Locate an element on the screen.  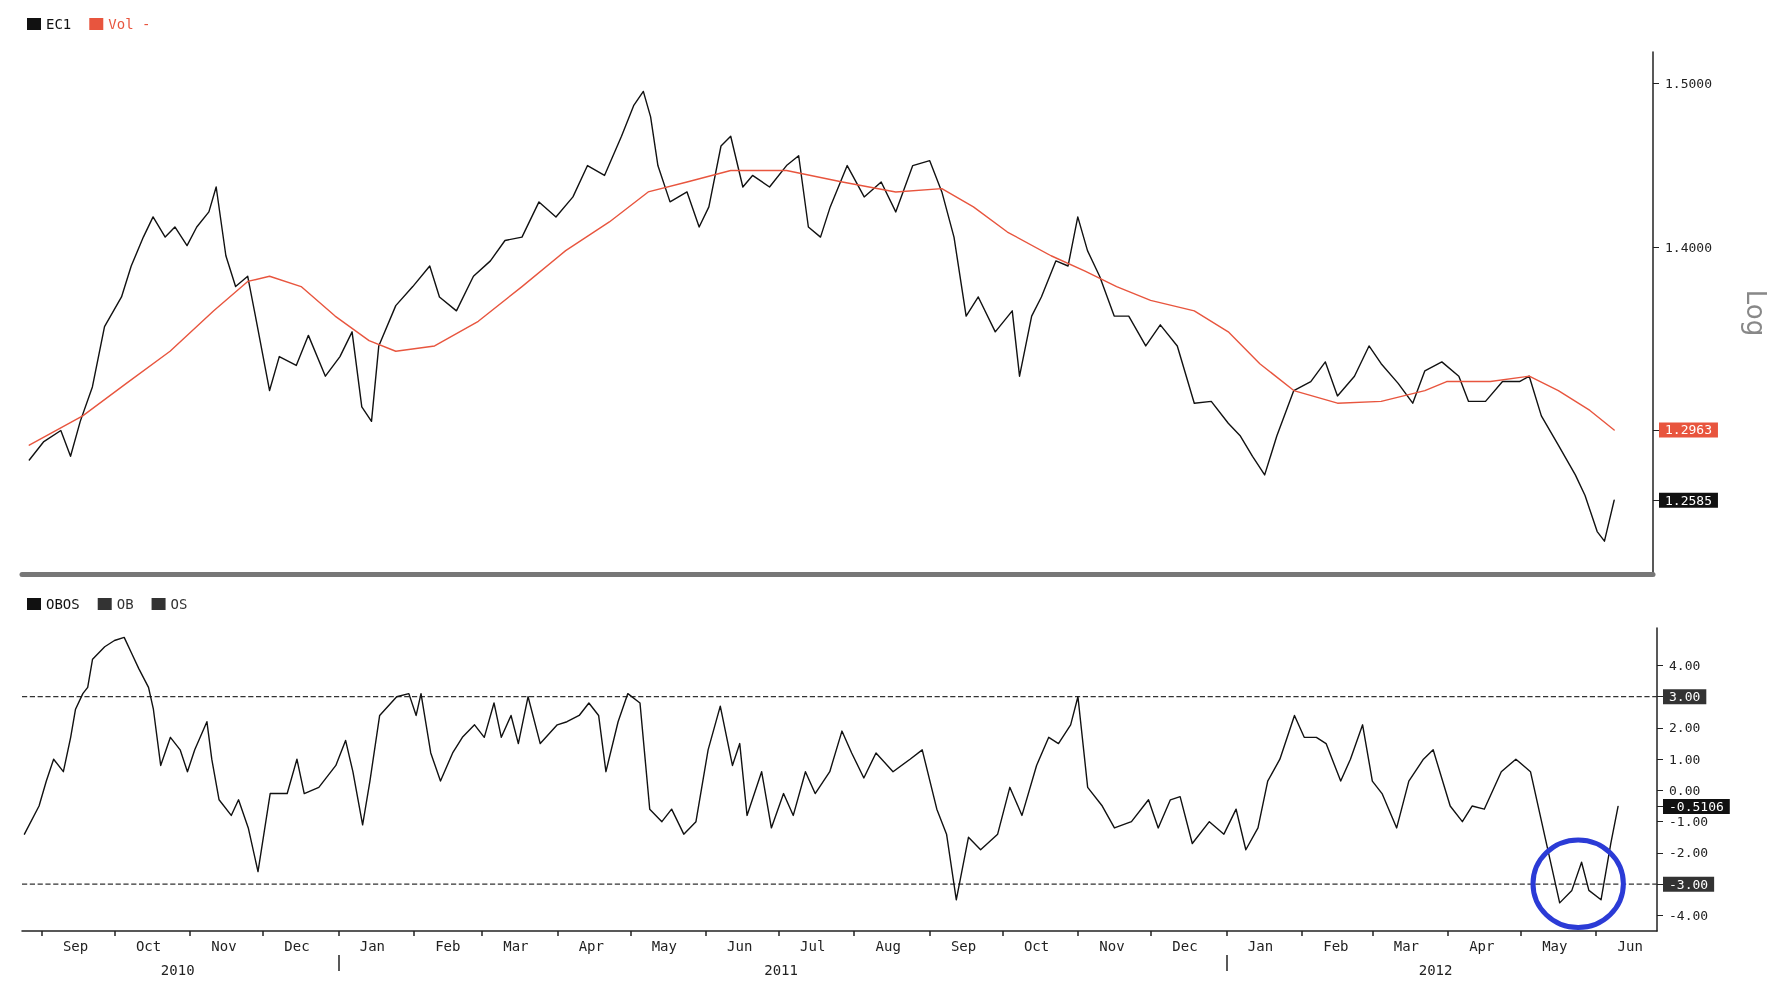
y-tick-label: 1.5000 is located at coordinates (1688, 83).